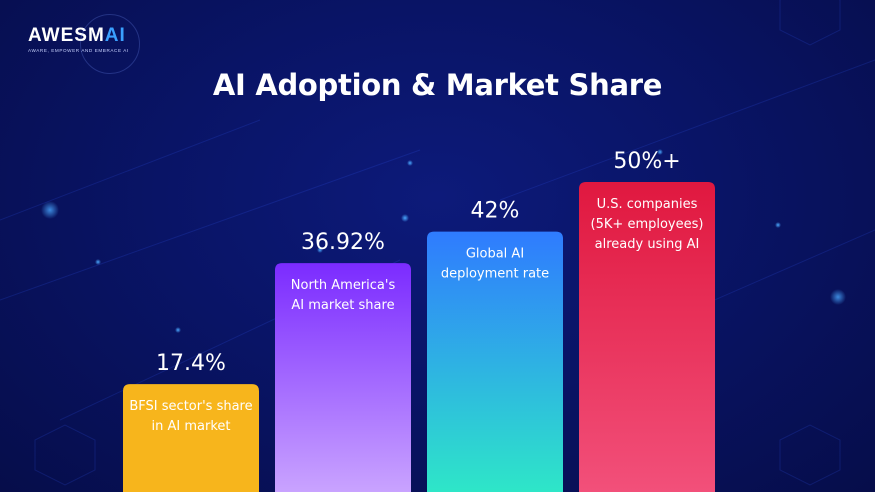  I want to click on logo-ring-decoration, so click(110, 44).